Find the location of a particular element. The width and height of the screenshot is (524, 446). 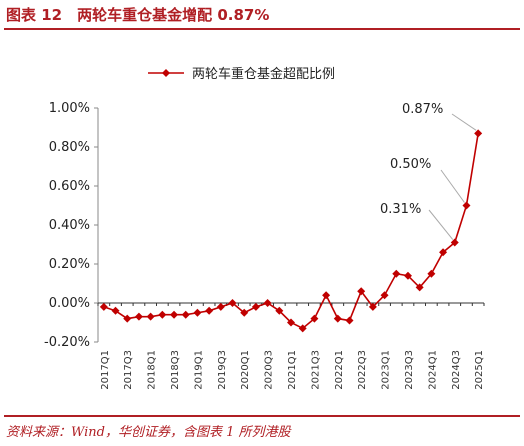

x-tick-label: 2021Q1 is located at coordinates (292, 370).